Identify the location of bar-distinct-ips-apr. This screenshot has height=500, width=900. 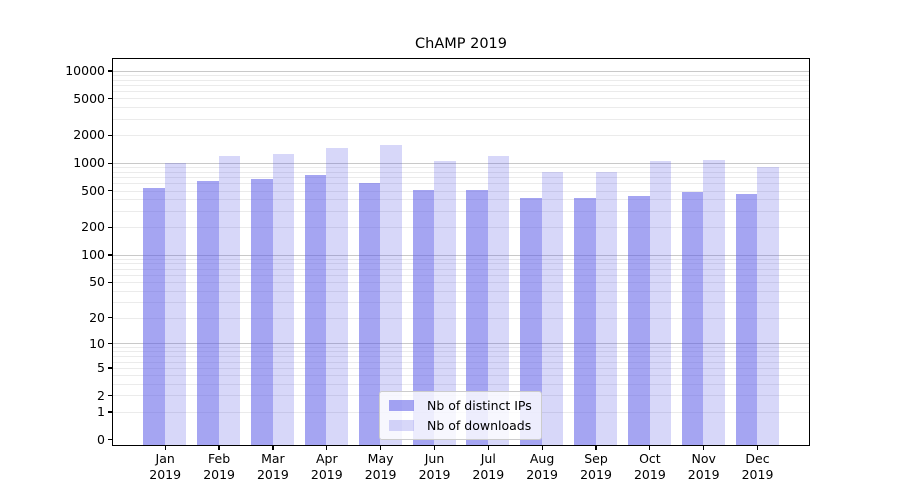
(315, 309).